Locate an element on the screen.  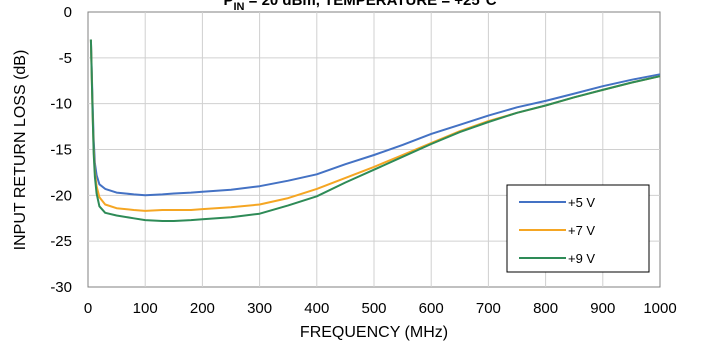
y-tick-label: -25 is located at coordinates (61, 241).